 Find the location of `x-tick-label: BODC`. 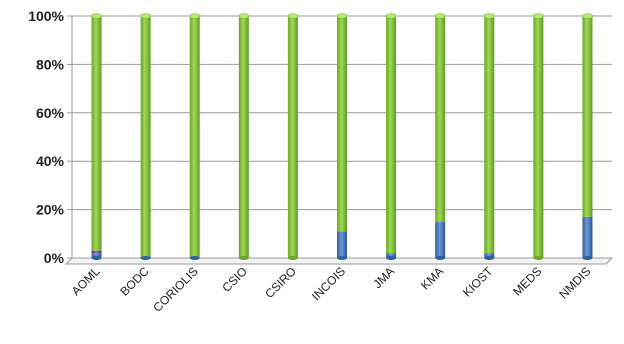

x-tick-label: BODC is located at coordinates (134, 281).